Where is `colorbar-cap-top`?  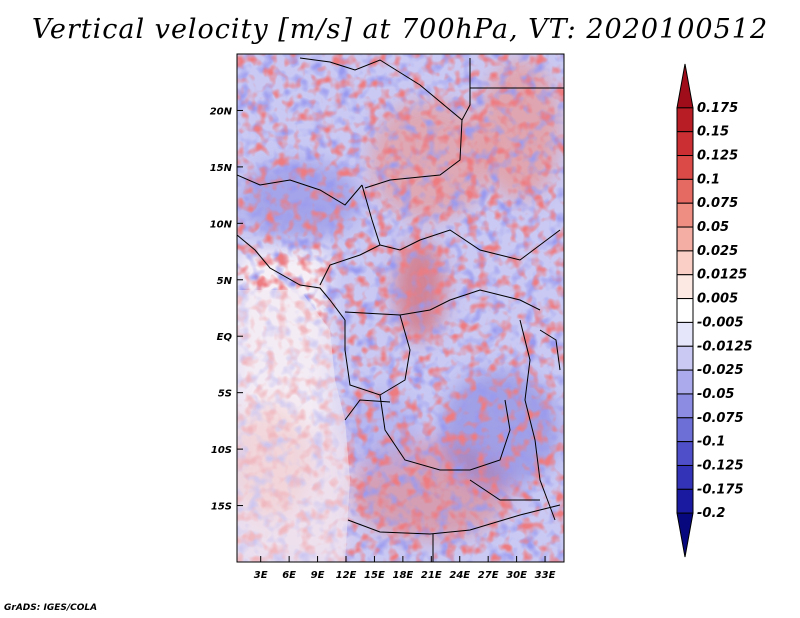
colorbar-cap-top is located at coordinates (685, 86).